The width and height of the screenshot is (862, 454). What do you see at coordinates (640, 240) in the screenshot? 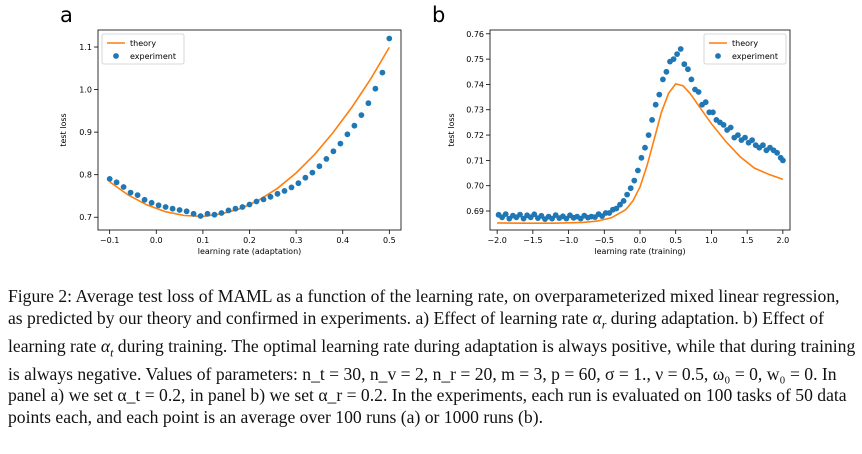
I see `x-tick-label: 0.0` at bounding box center [640, 240].